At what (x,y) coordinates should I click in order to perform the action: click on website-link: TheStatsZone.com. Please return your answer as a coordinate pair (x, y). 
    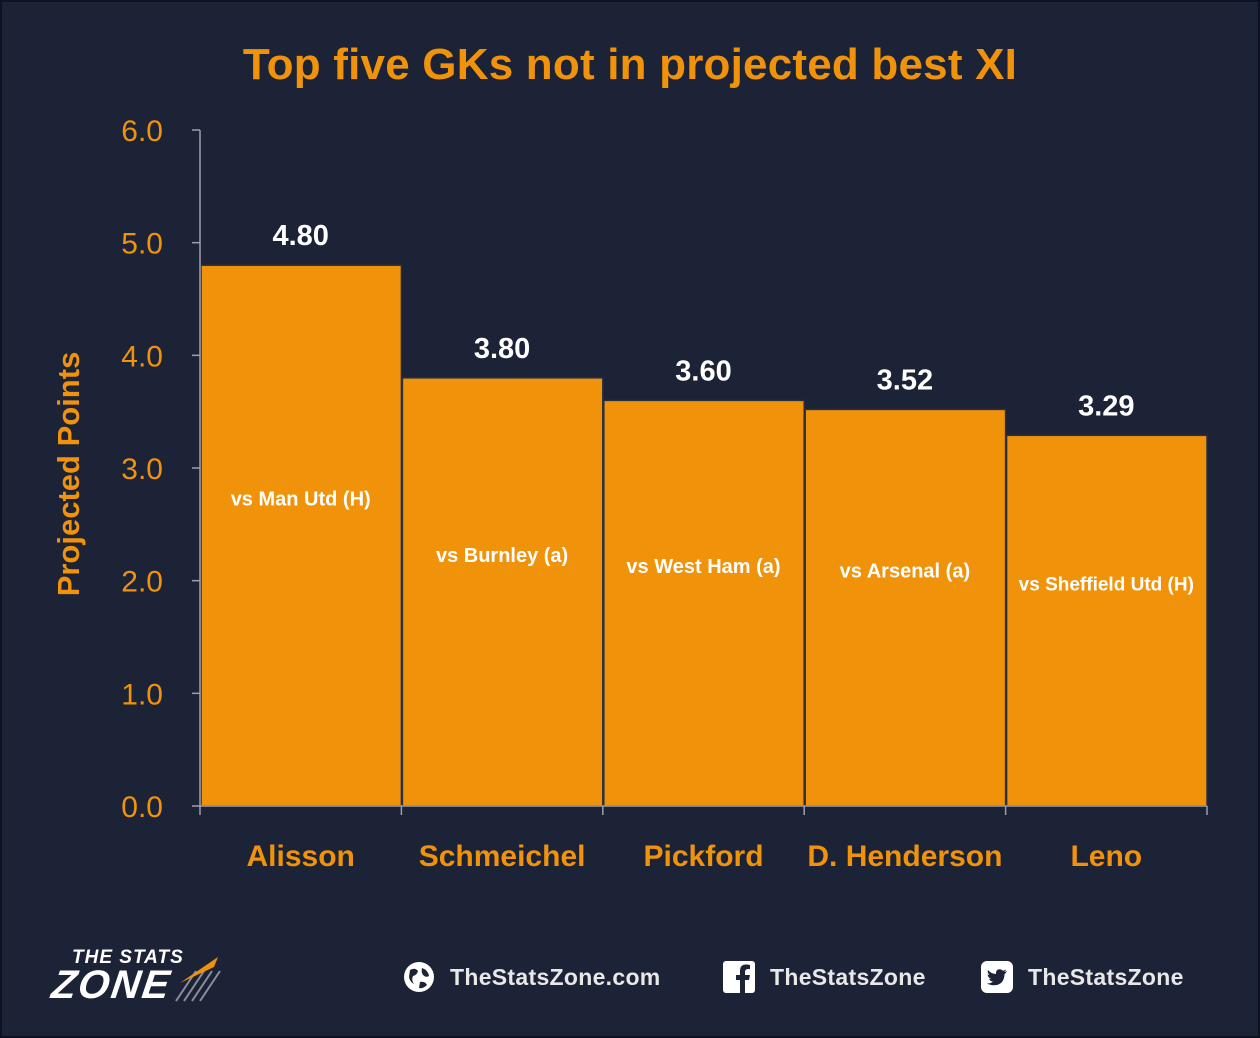
    Looking at the image, I should click on (531, 977).